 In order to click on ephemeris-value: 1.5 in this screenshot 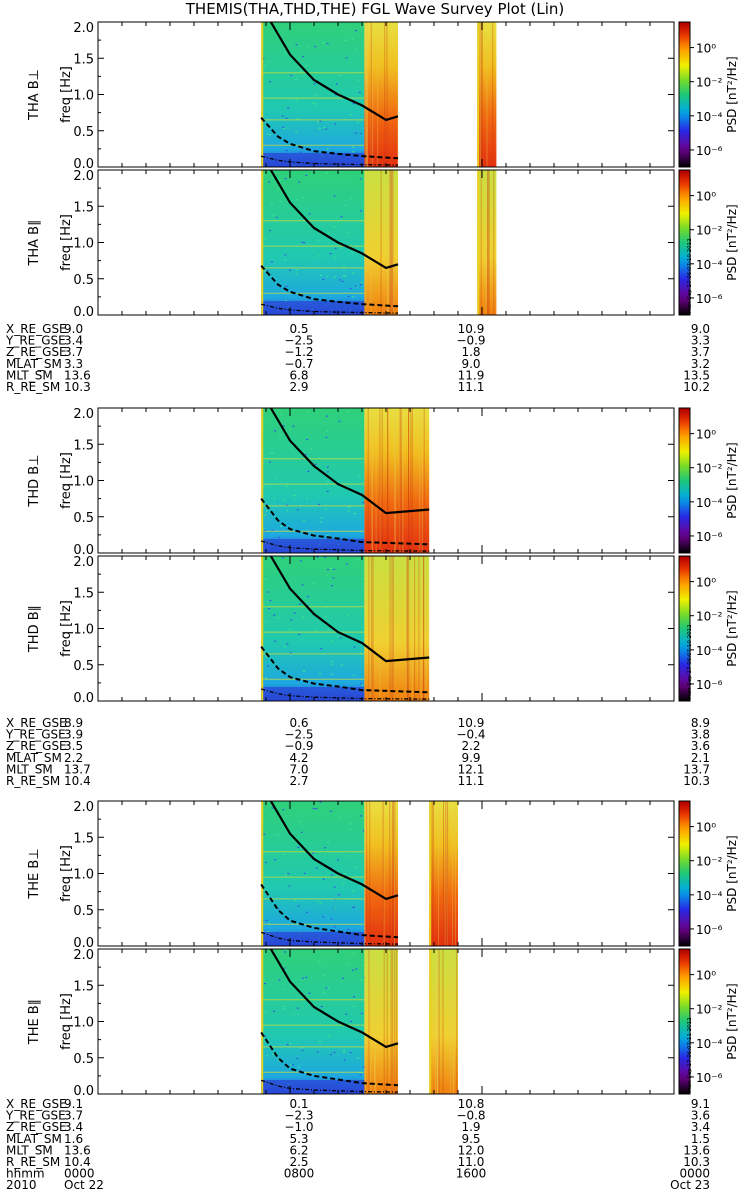, I will do `click(700, 1139)`.